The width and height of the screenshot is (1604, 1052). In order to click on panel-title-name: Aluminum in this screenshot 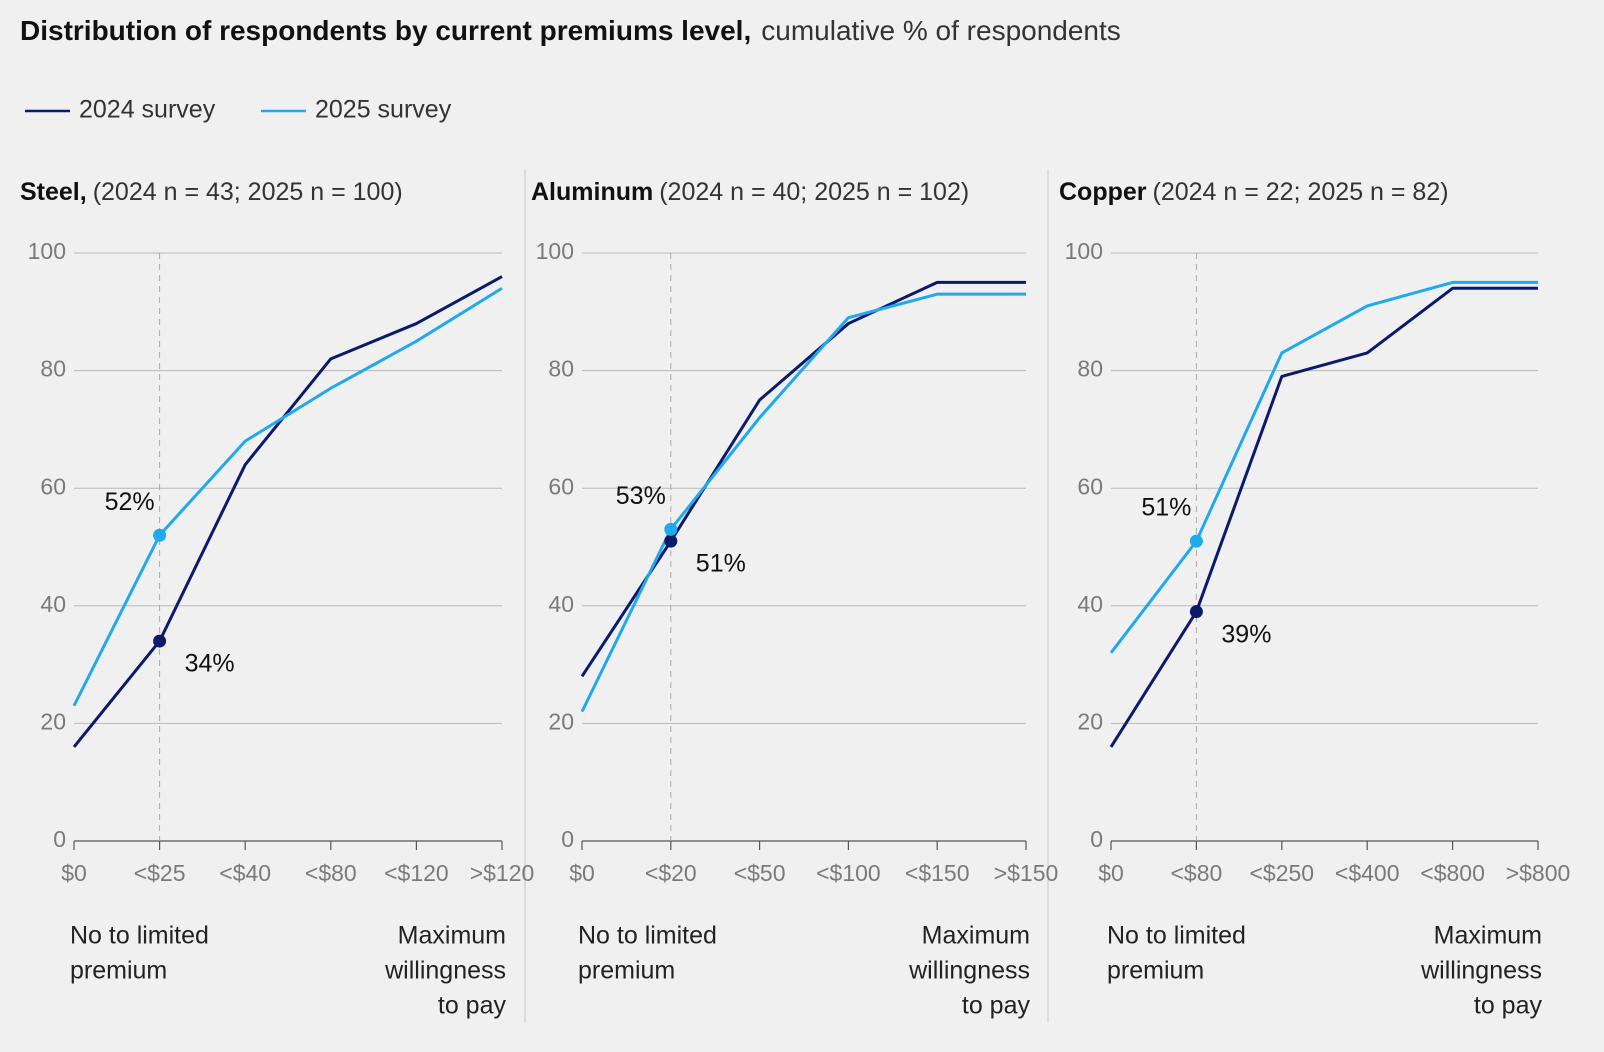, I will do `click(592, 192)`.